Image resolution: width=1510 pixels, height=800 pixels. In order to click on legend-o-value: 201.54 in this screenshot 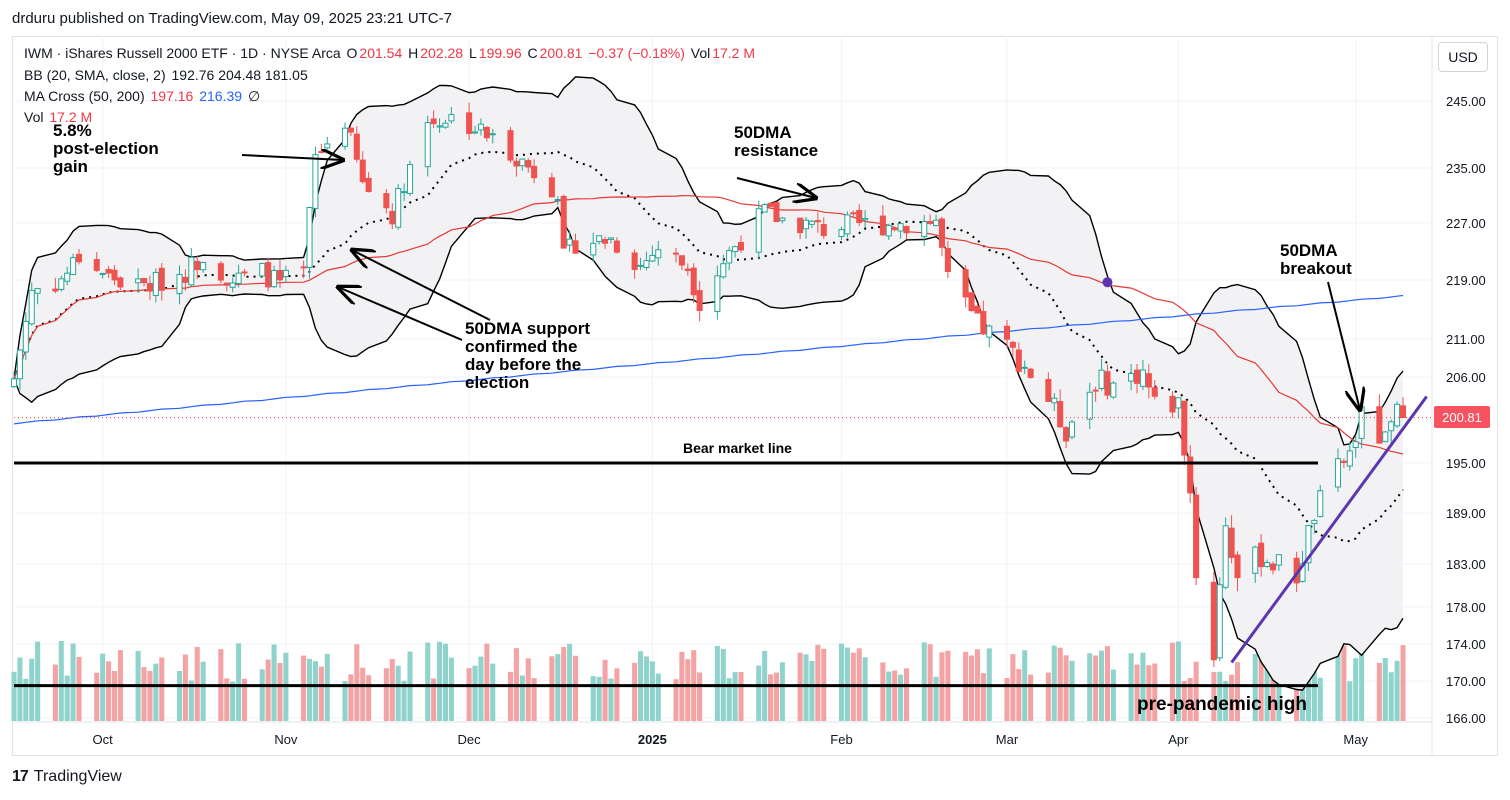, I will do `click(381, 53)`.